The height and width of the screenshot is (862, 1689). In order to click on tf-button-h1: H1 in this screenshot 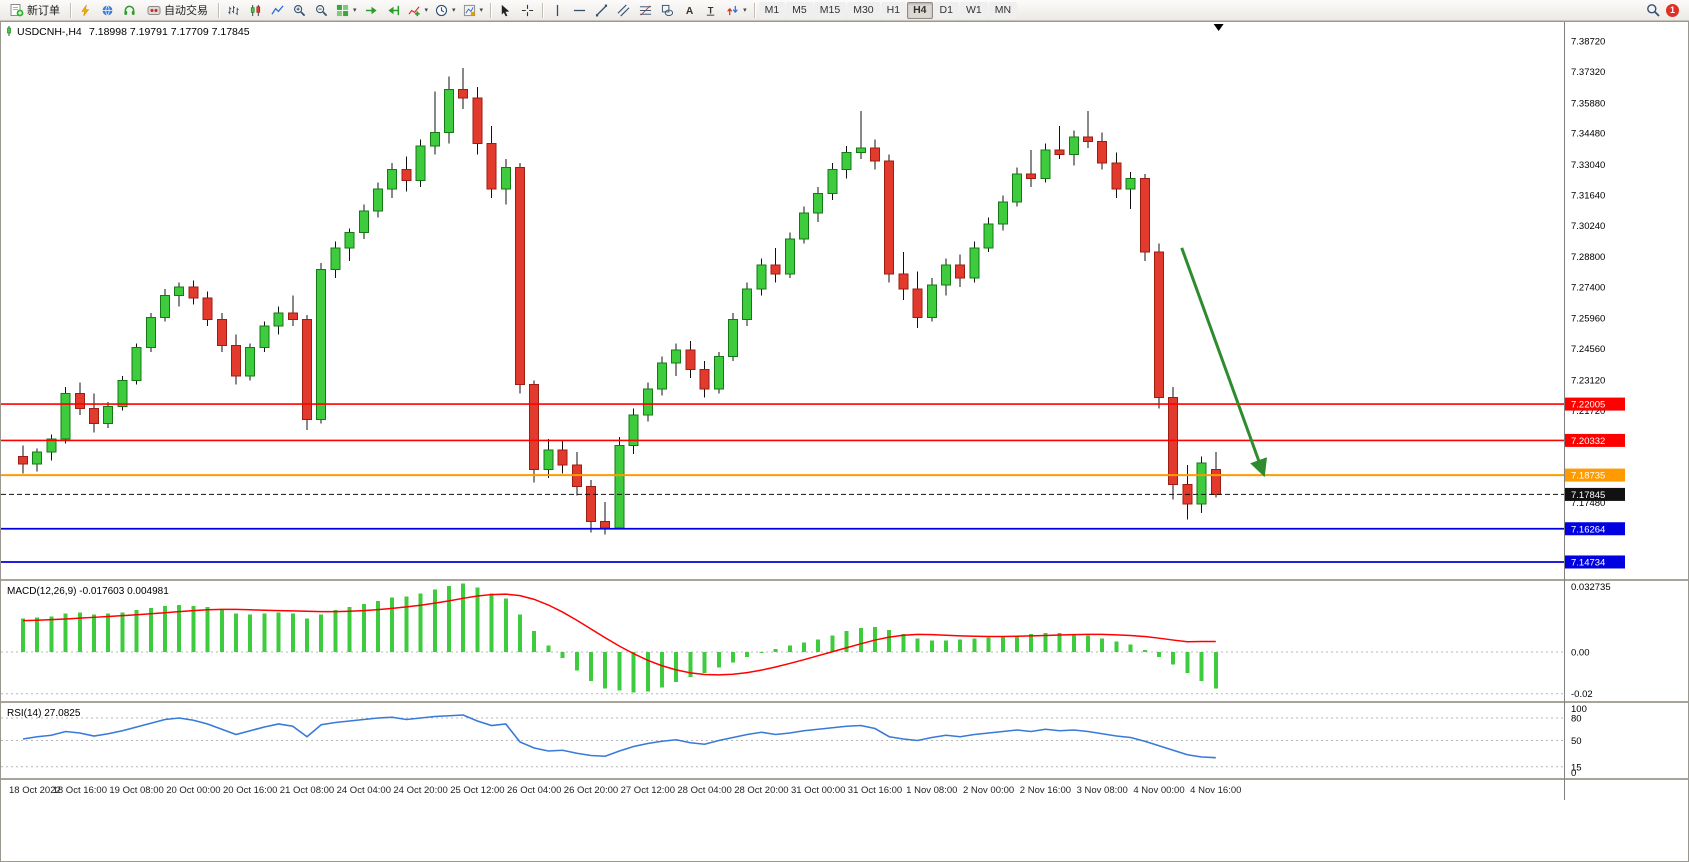, I will do `click(893, 10)`.